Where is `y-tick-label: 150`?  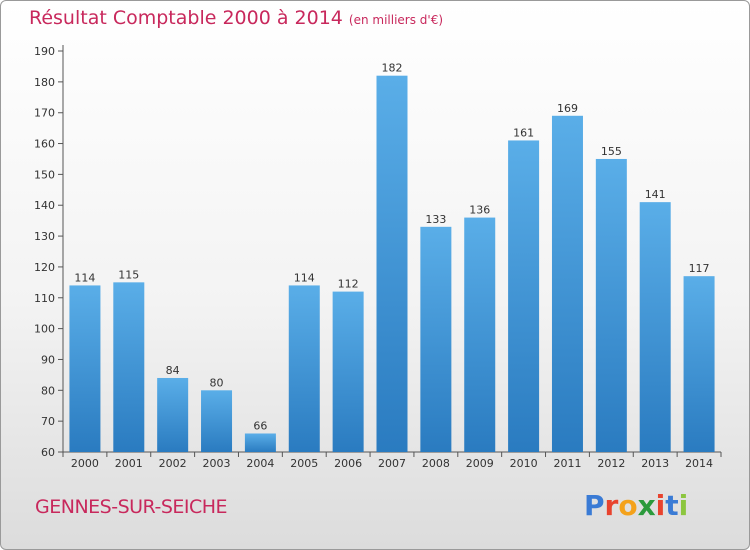 y-tick-label: 150 is located at coordinates (44, 174).